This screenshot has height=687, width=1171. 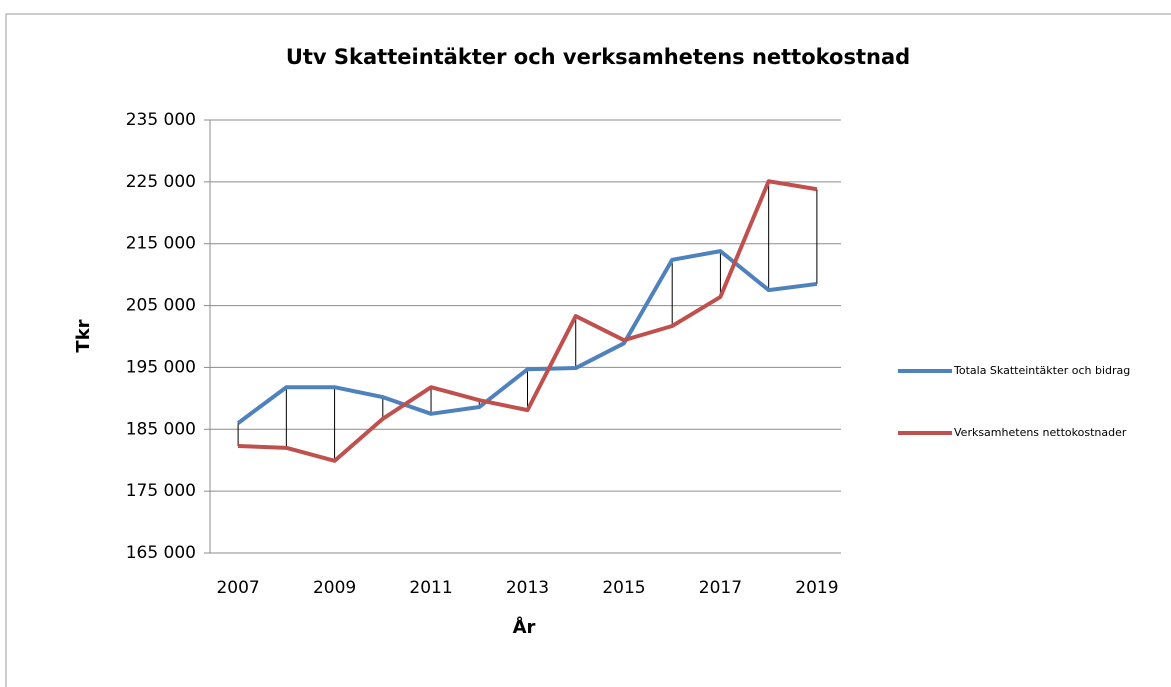 What do you see at coordinates (161, 306) in the screenshot?
I see `y-tick-label: 205 000` at bounding box center [161, 306].